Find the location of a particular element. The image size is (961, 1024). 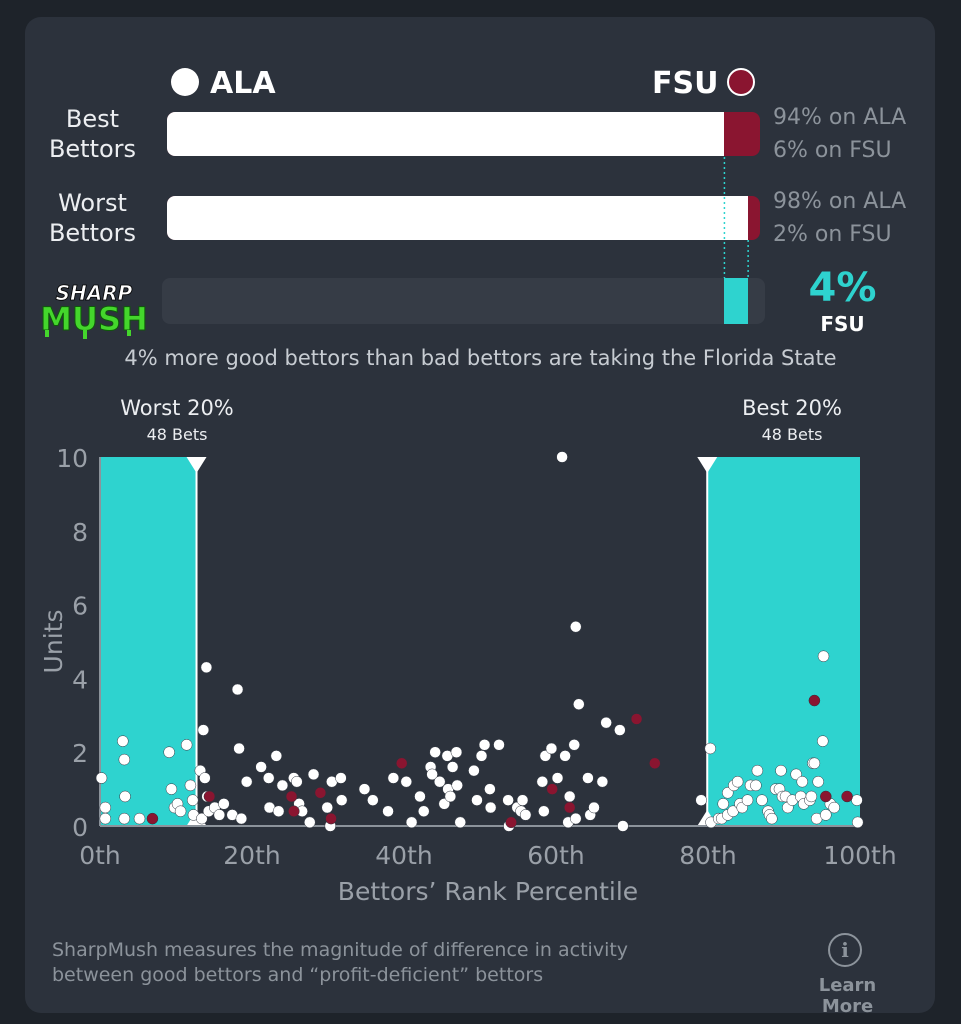

learn-more-link: Learn More is located at coordinates (847, 996).